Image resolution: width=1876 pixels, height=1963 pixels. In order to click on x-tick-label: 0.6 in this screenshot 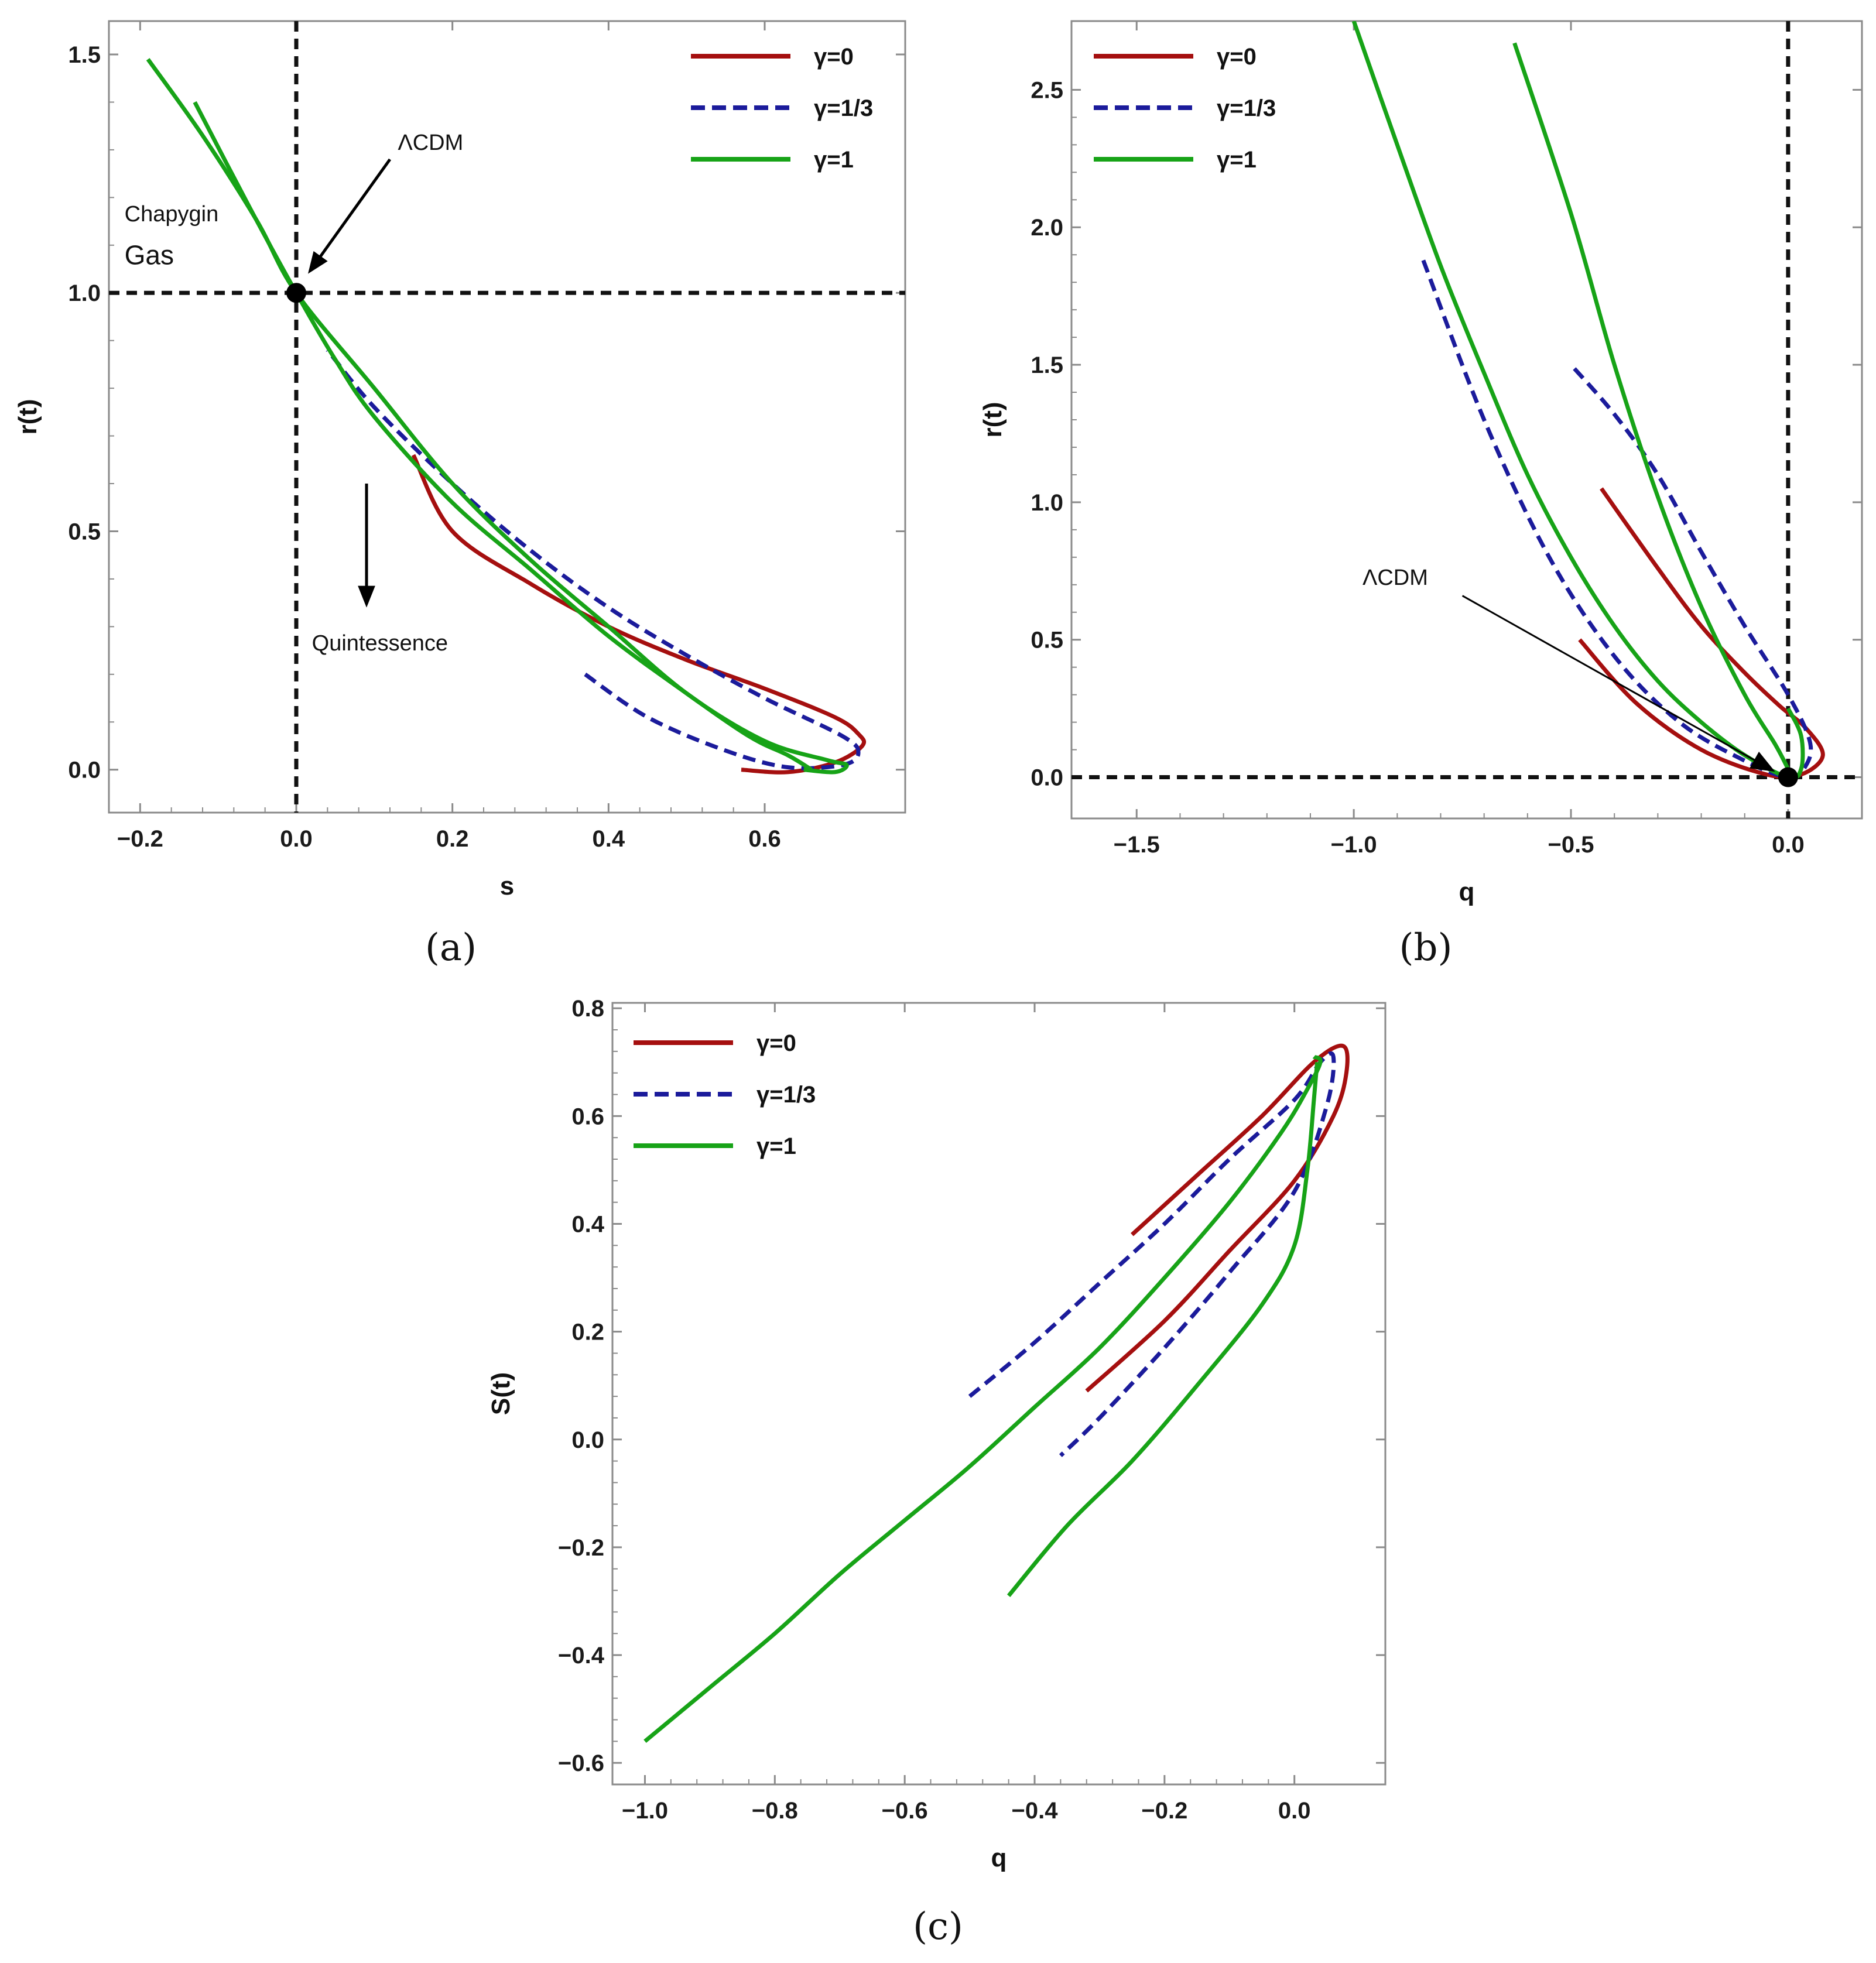, I will do `click(764, 839)`.